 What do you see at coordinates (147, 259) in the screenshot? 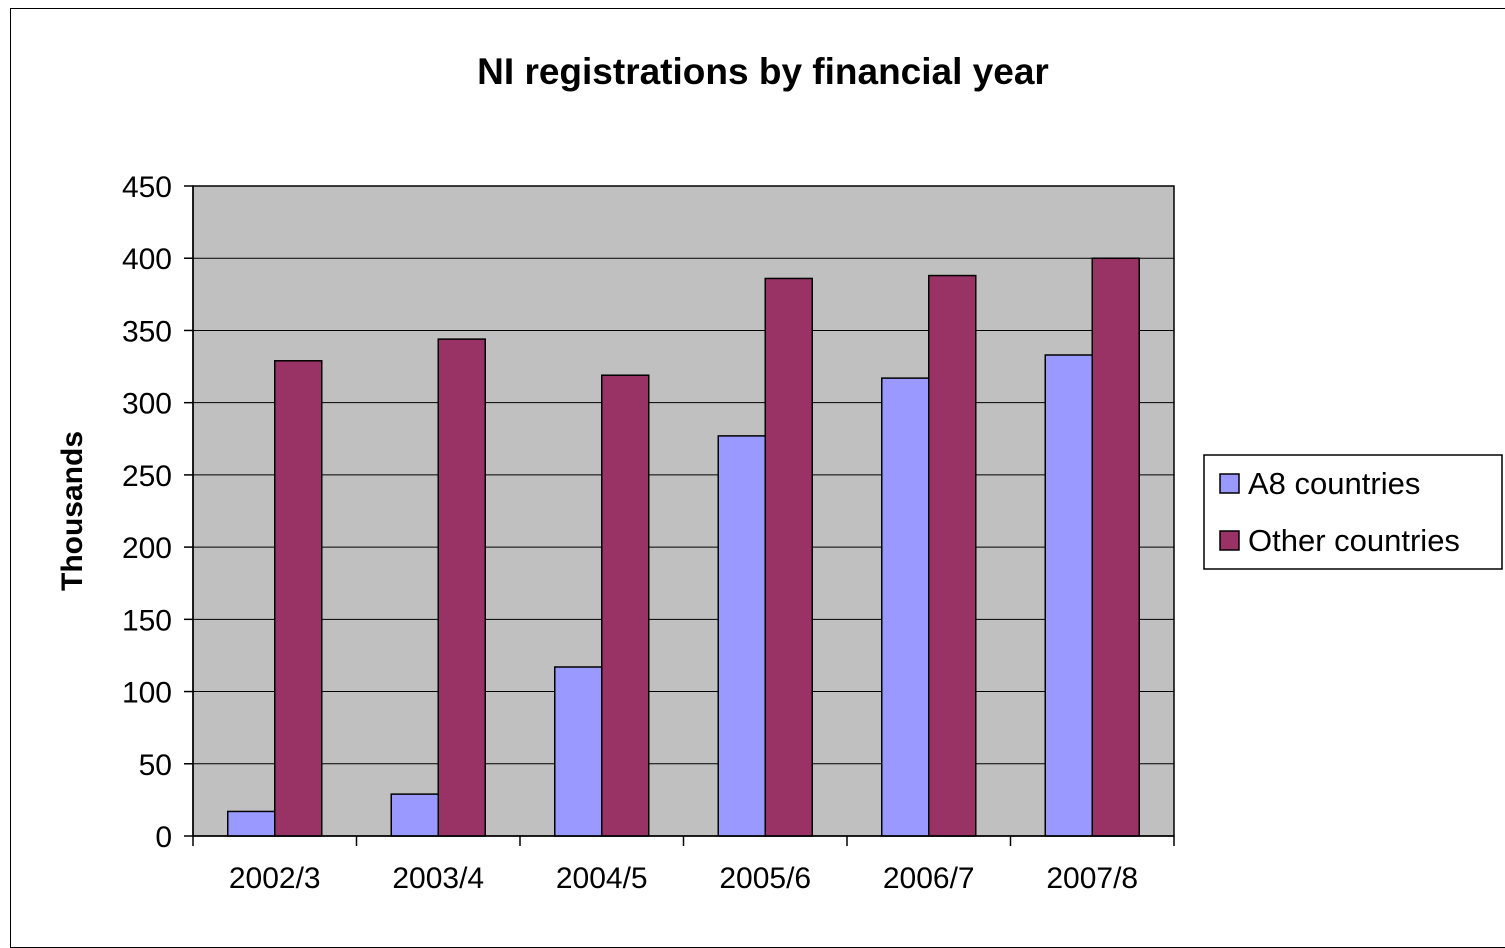
I see `y-tick-label-400: 400` at bounding box center [147, 259].